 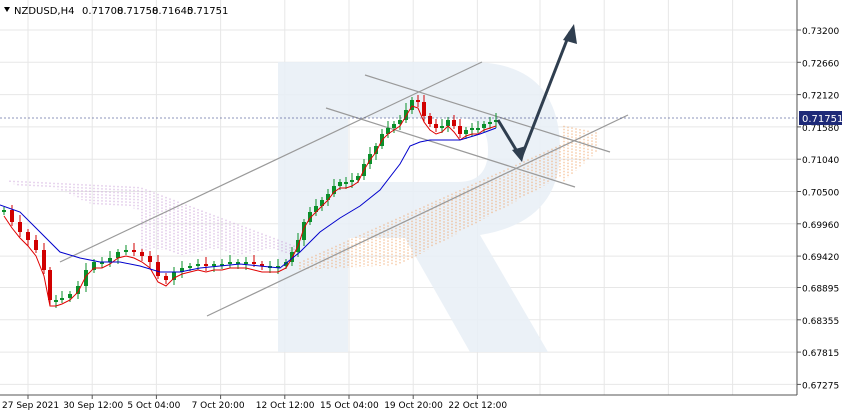 I want to click on time-tick-label: 7 Oct 20:00, so click(x=218, y=406).